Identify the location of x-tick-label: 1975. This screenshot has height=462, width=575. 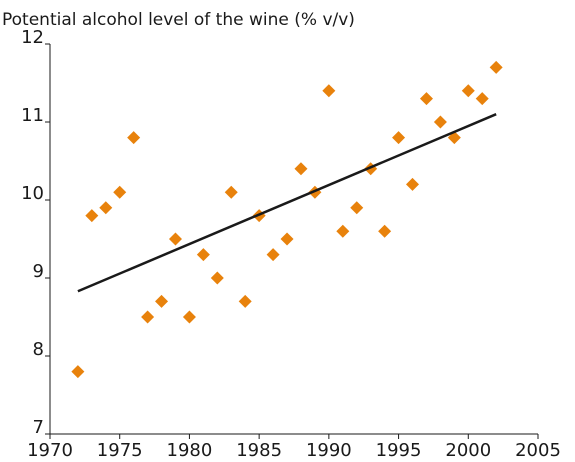
(120, 450).